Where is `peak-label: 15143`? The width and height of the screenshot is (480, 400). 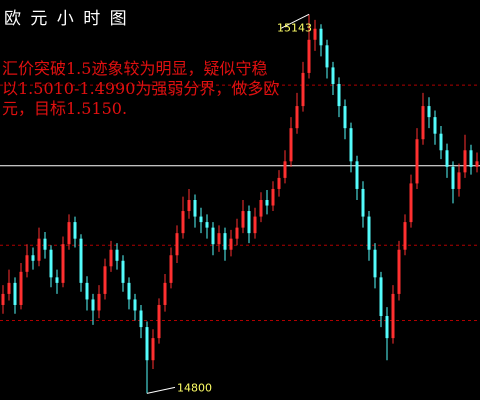 peak-label: 15143 is located at coordinates (294, 27).